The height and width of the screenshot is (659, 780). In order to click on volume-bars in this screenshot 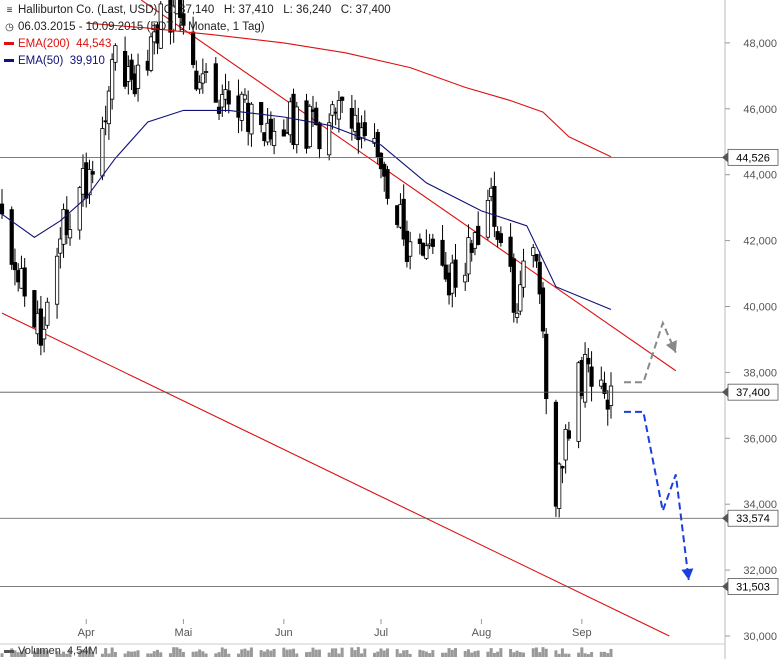, I will do `click(306, 652)`.